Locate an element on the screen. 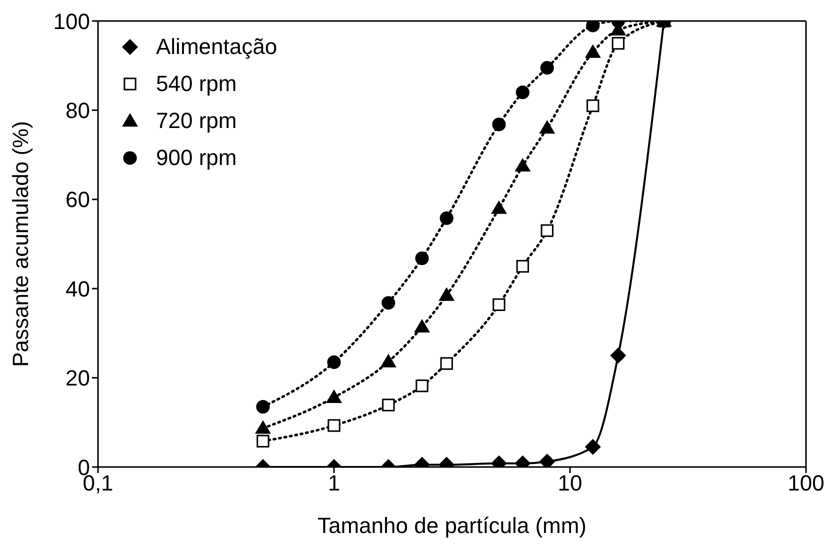 The height and width of the screenshot is (555, 839). x-axis-title: Tamanho de partícula (mm) is located at coordinates (452, 525).